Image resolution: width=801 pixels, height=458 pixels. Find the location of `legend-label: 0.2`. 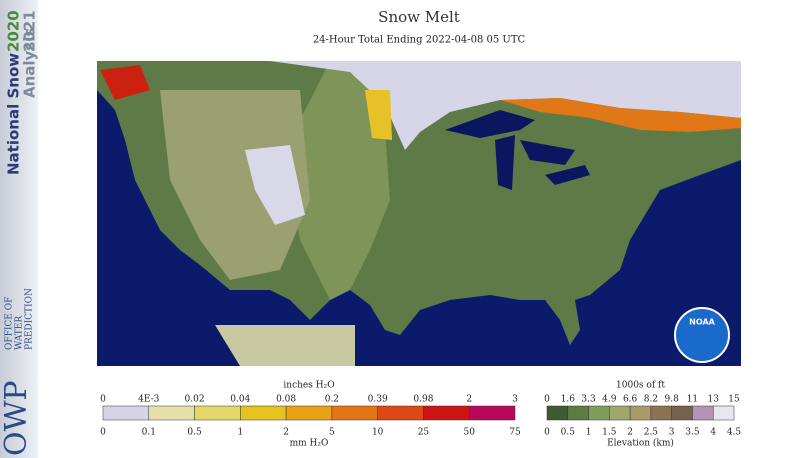

legend-label: 0.2 is located at coordinates (332, 400).